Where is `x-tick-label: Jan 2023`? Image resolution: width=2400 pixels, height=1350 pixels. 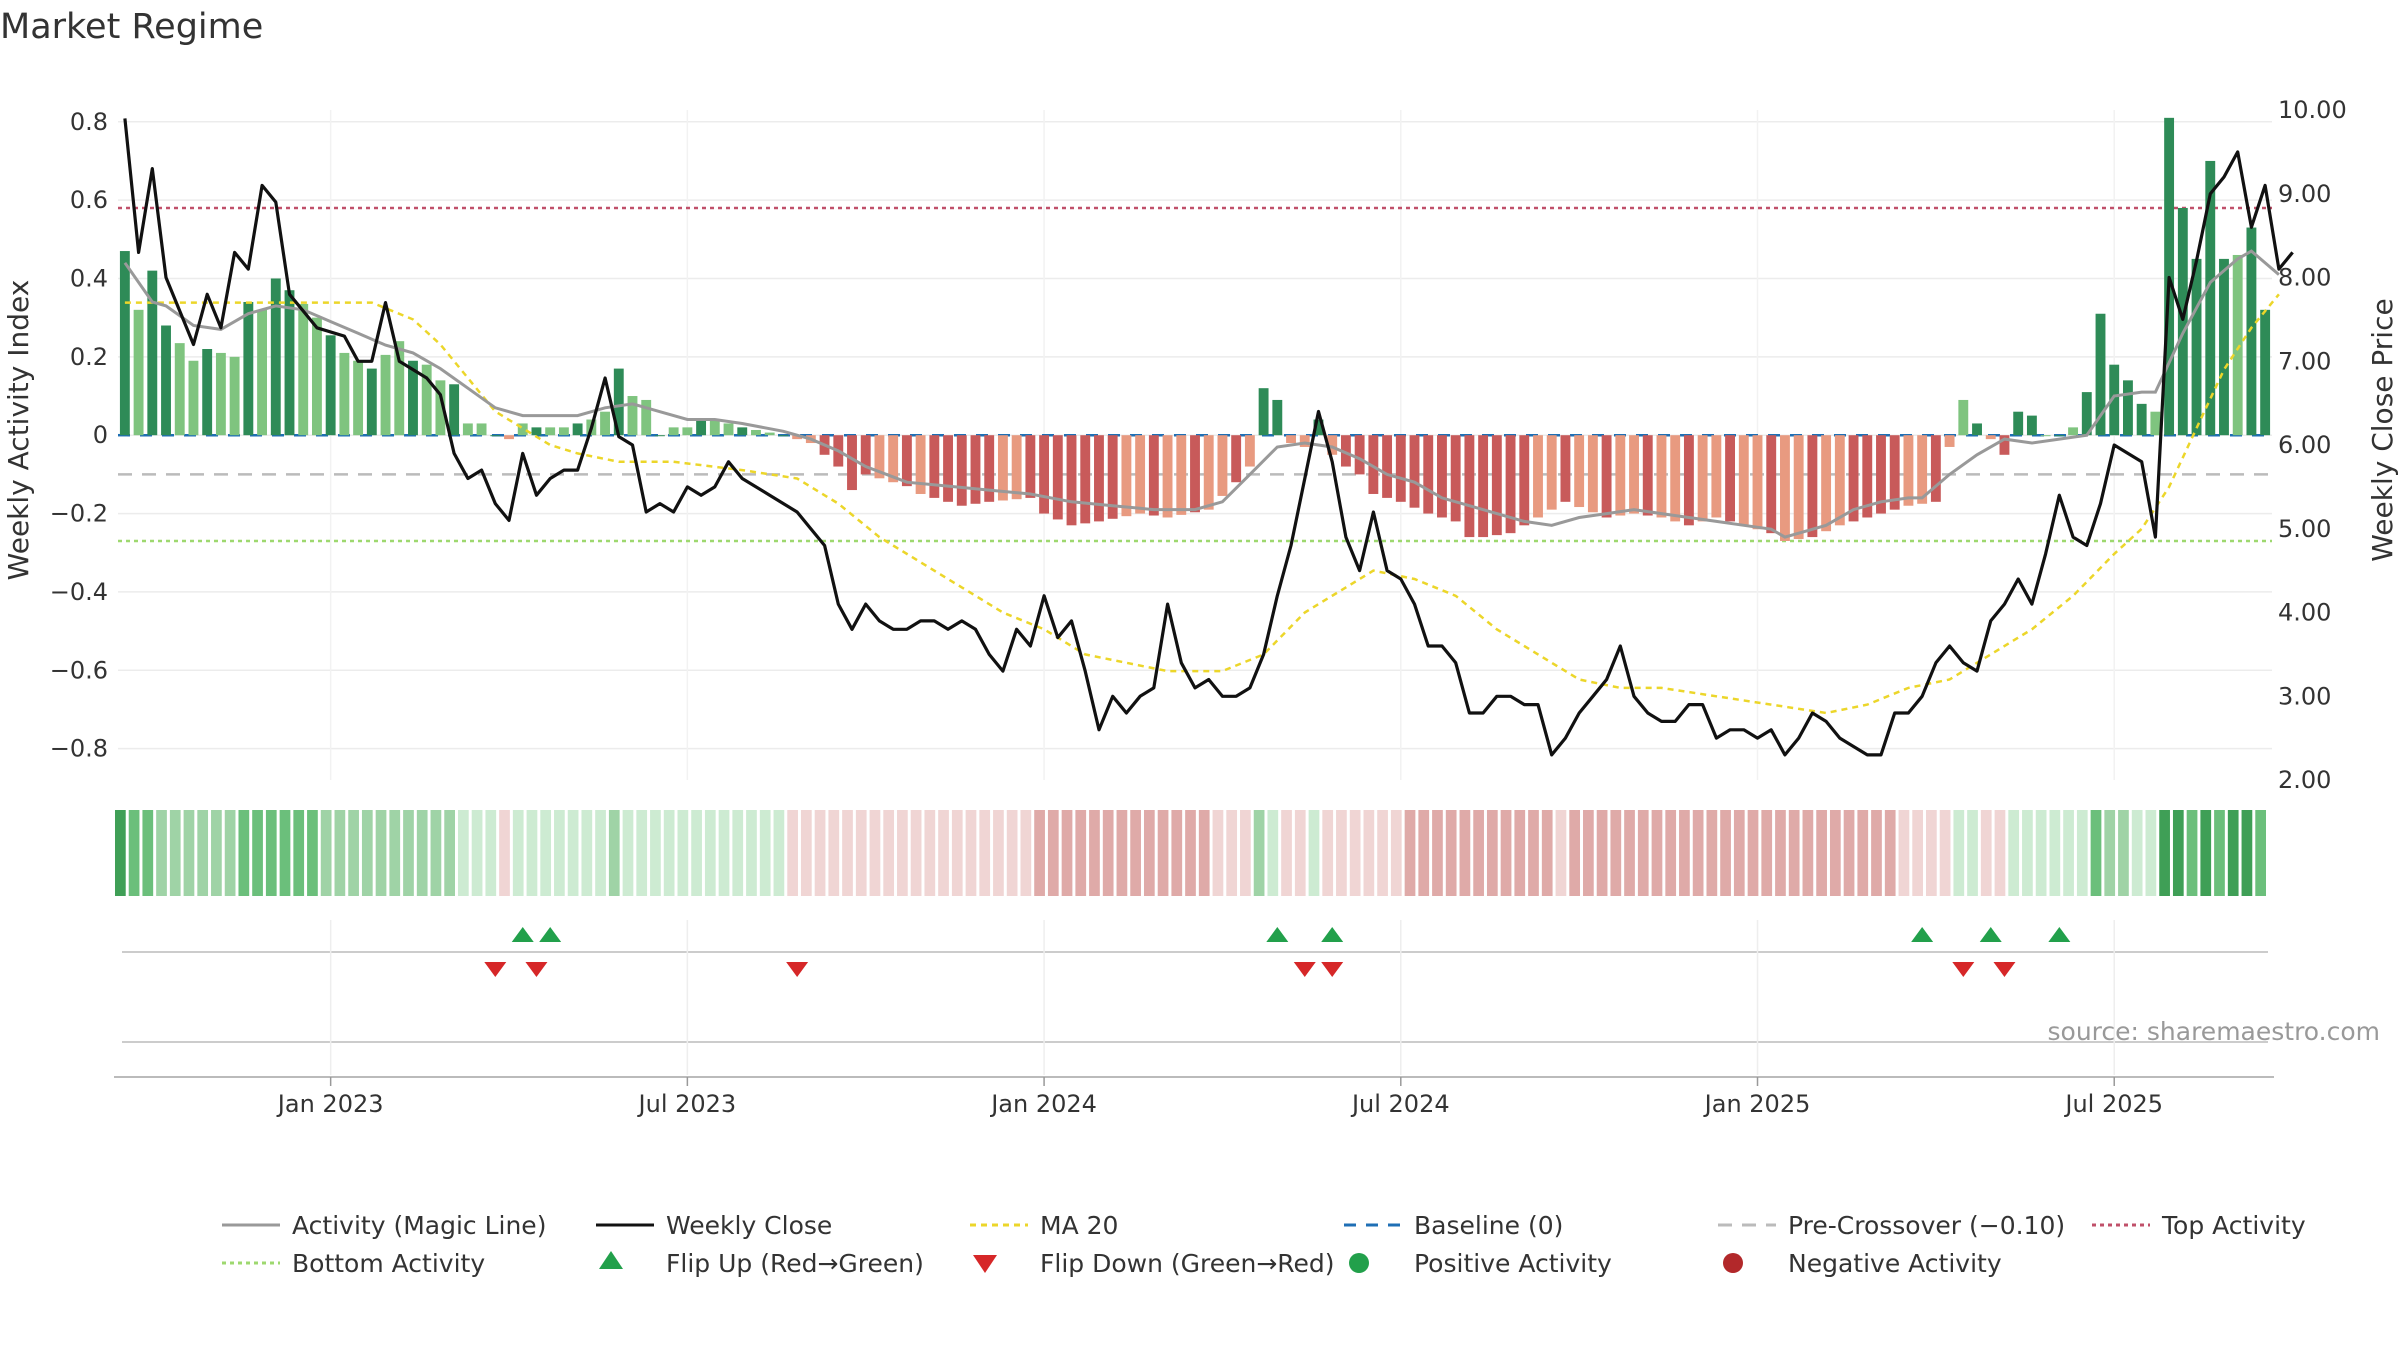
x-tick-label: Jan 2023 is located at coordinates (330, 1104).